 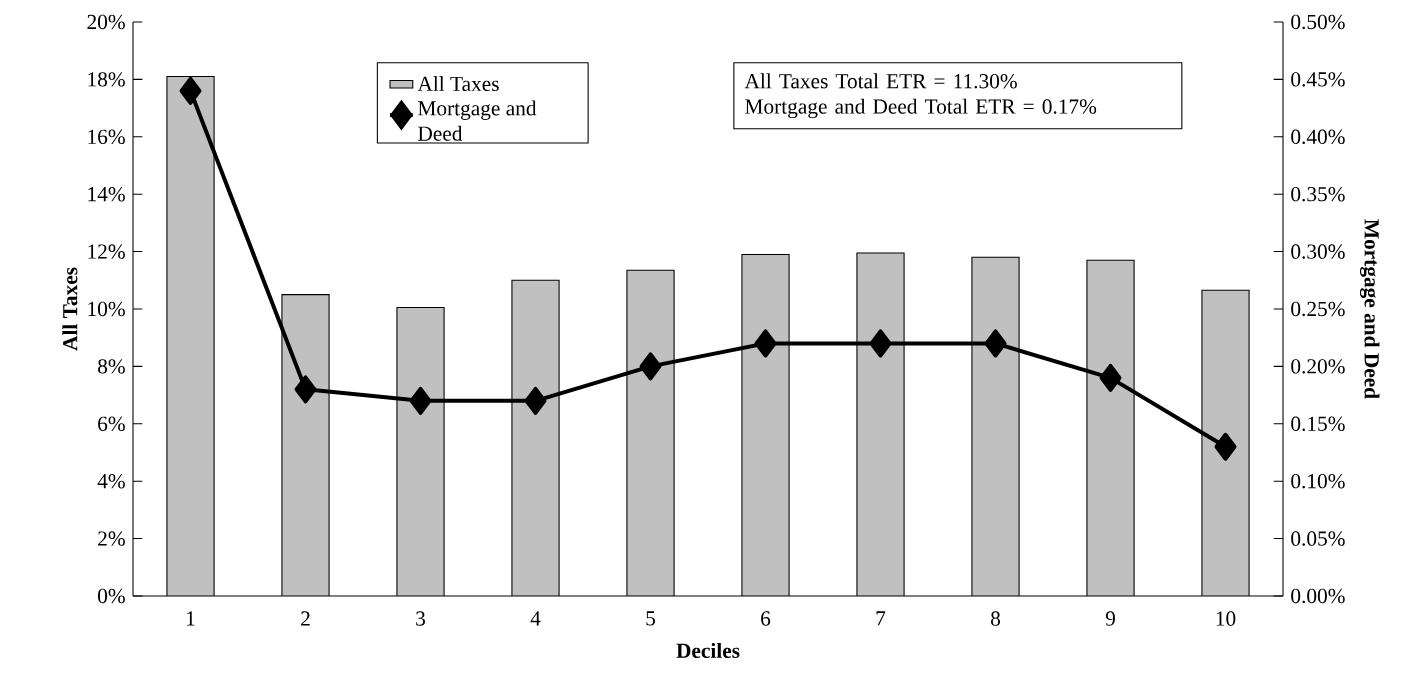 I want to click on x-tick-label: 4, so click(x=535, y=618).